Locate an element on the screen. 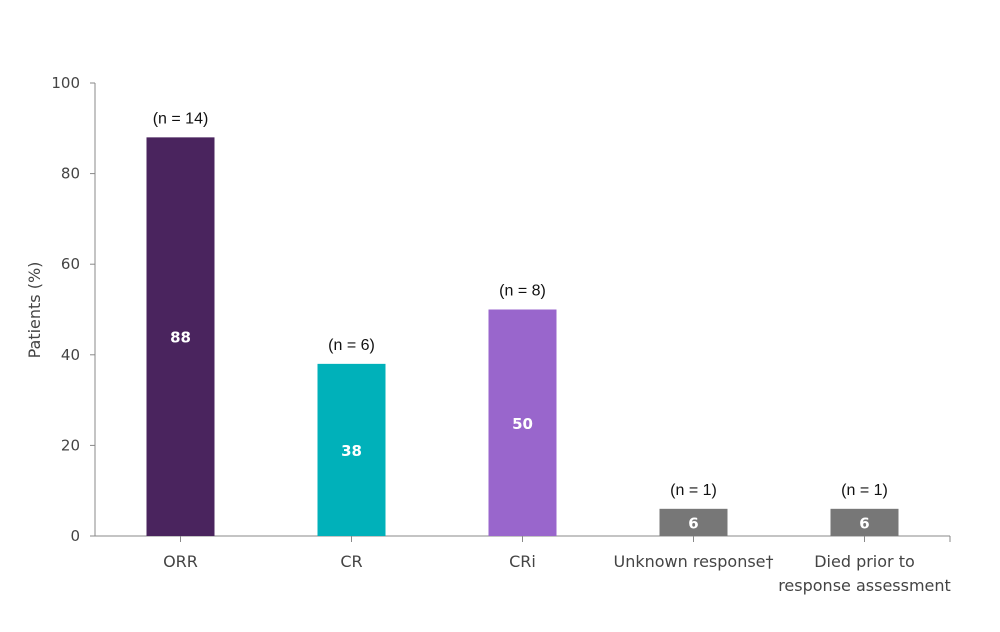 The width and height of the screenshot is (1000, 632). y-tick-label: 40 is located at coordinates (70, 355).